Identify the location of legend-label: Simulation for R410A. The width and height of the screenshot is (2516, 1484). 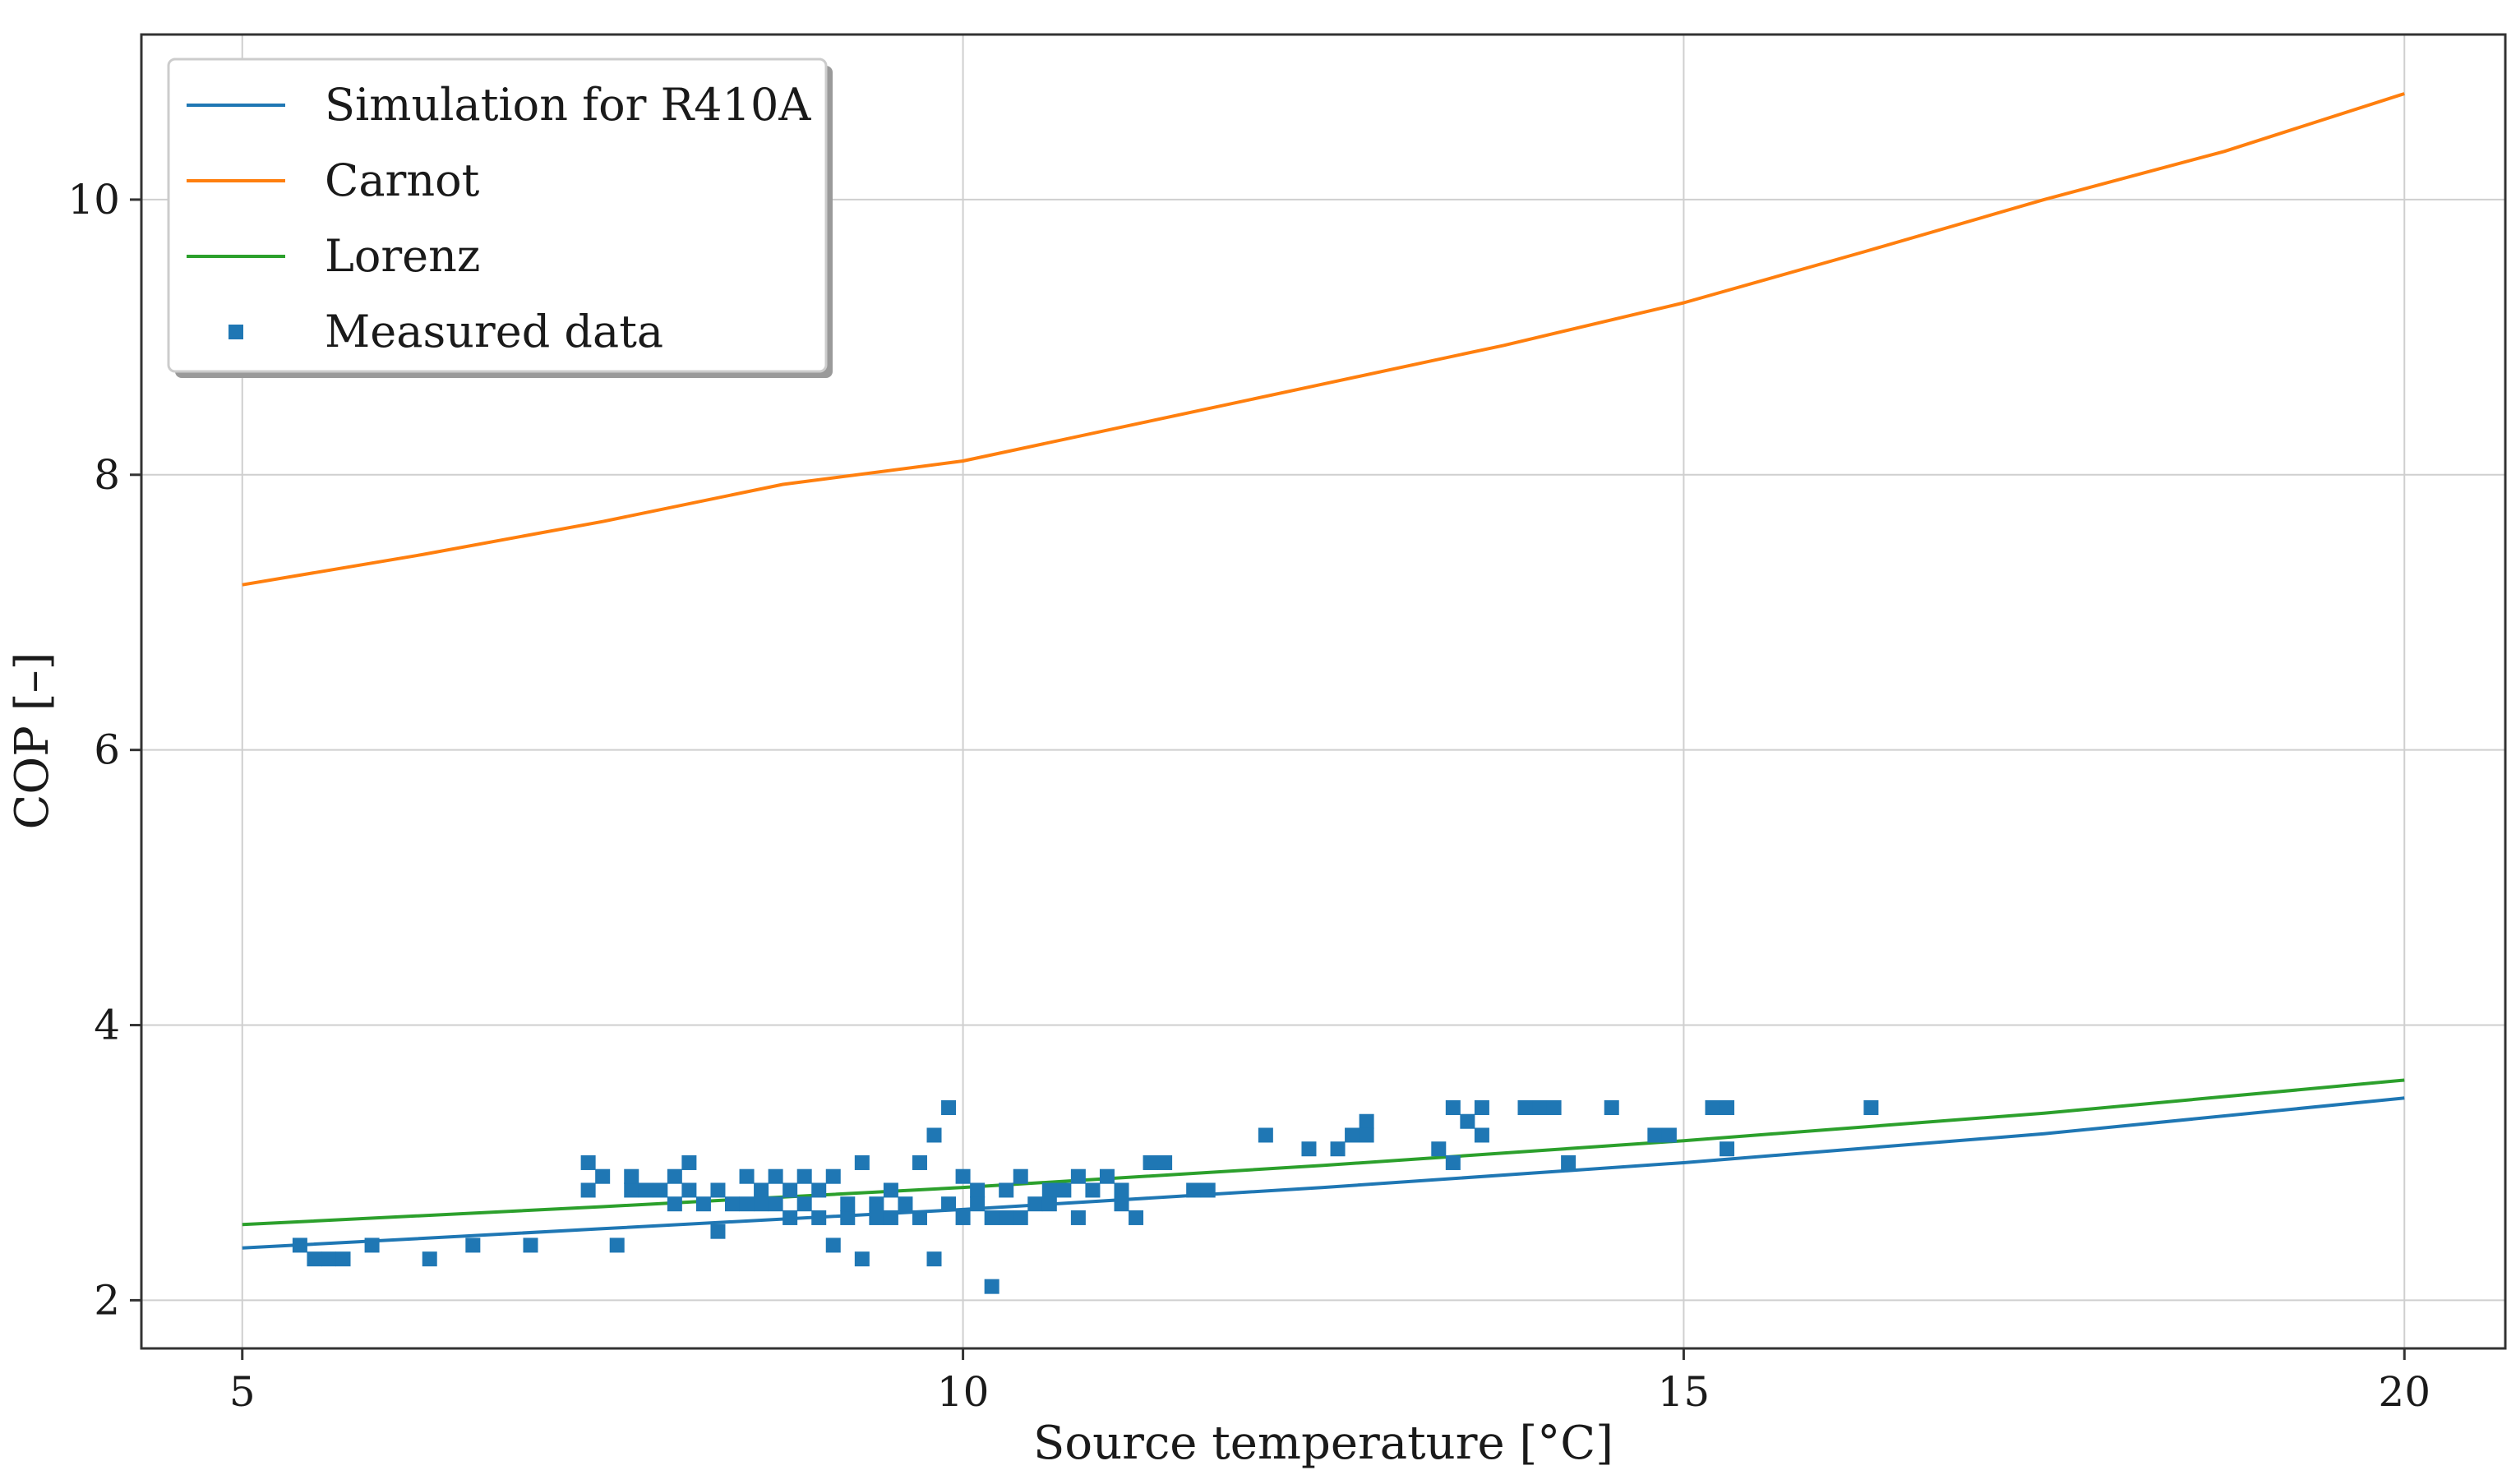
(568, 105).